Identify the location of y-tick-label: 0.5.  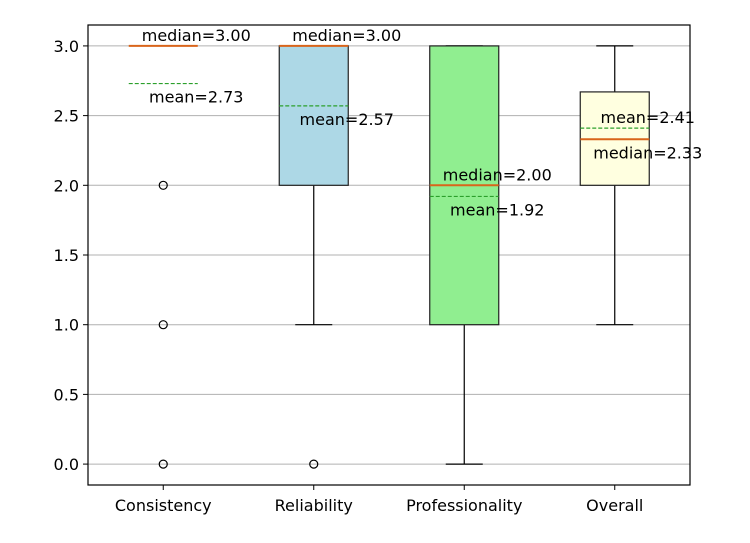
(66, 394).